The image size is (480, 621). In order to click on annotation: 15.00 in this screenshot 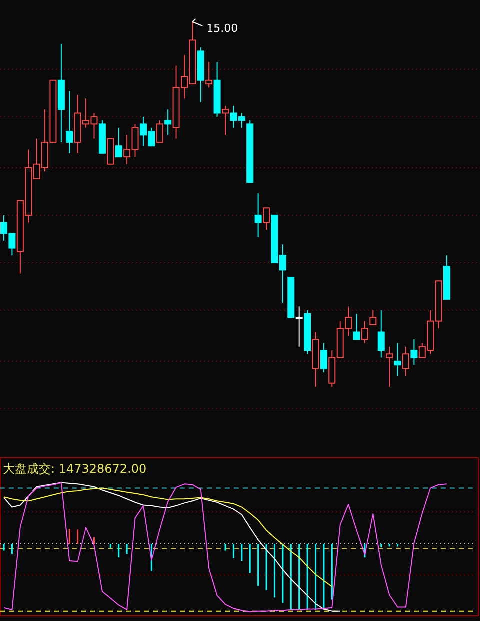, I will do `click(222, 28)`.